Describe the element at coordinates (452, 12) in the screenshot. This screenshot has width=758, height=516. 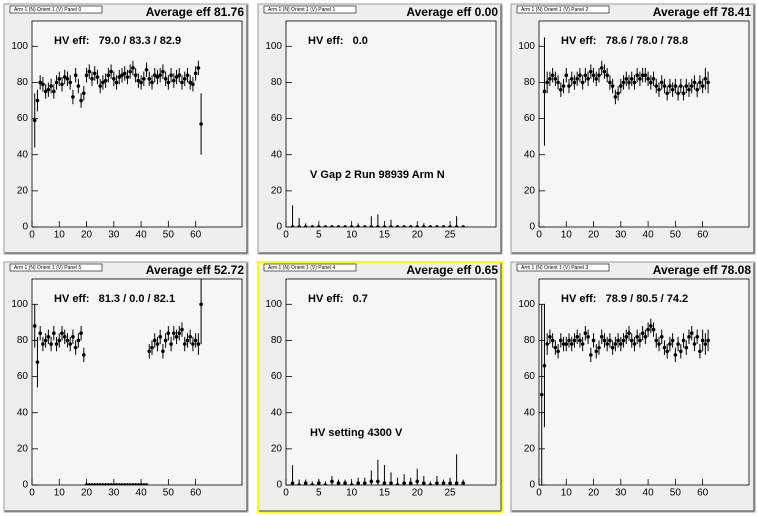
I see `stats-text: Average eff 0.00` at that location.